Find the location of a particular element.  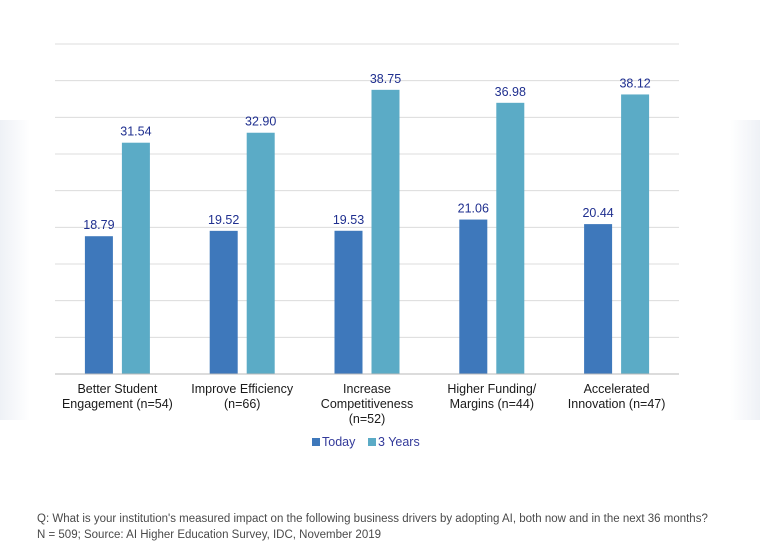

value-label-3-years: 32.90 is located at coordinates (260, 122).